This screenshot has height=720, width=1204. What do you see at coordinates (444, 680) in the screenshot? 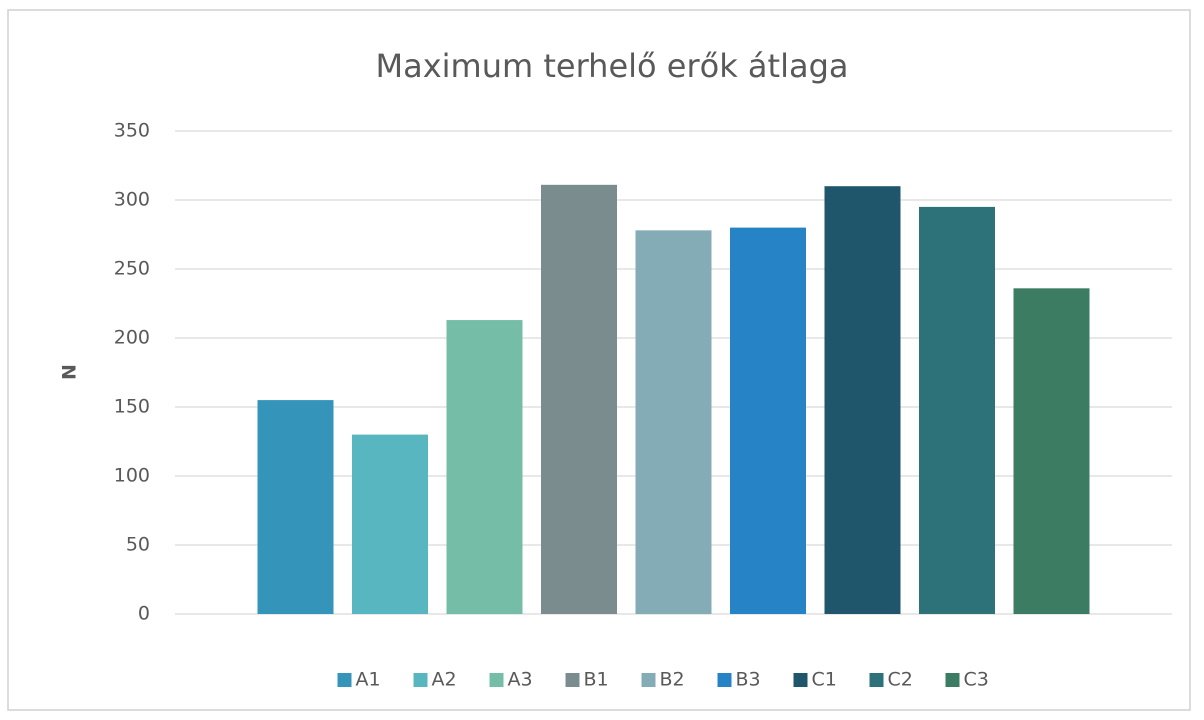
I see `legend-label: A2` at bounding box center [444, 680].